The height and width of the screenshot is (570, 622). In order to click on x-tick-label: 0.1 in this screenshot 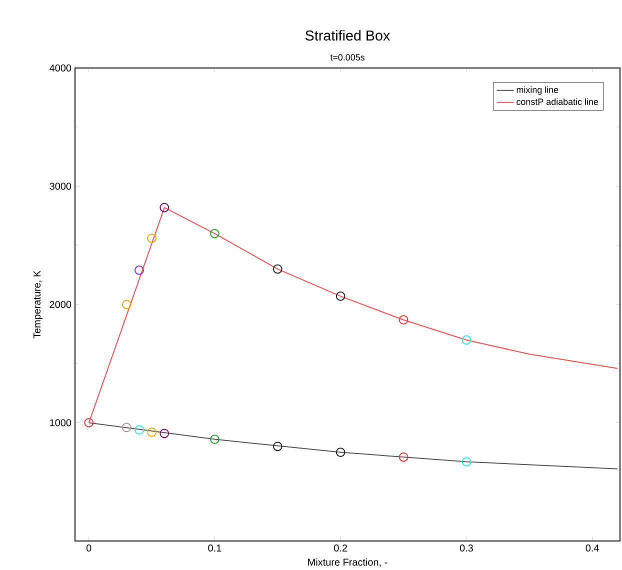, I will do `click(215, 548)`.